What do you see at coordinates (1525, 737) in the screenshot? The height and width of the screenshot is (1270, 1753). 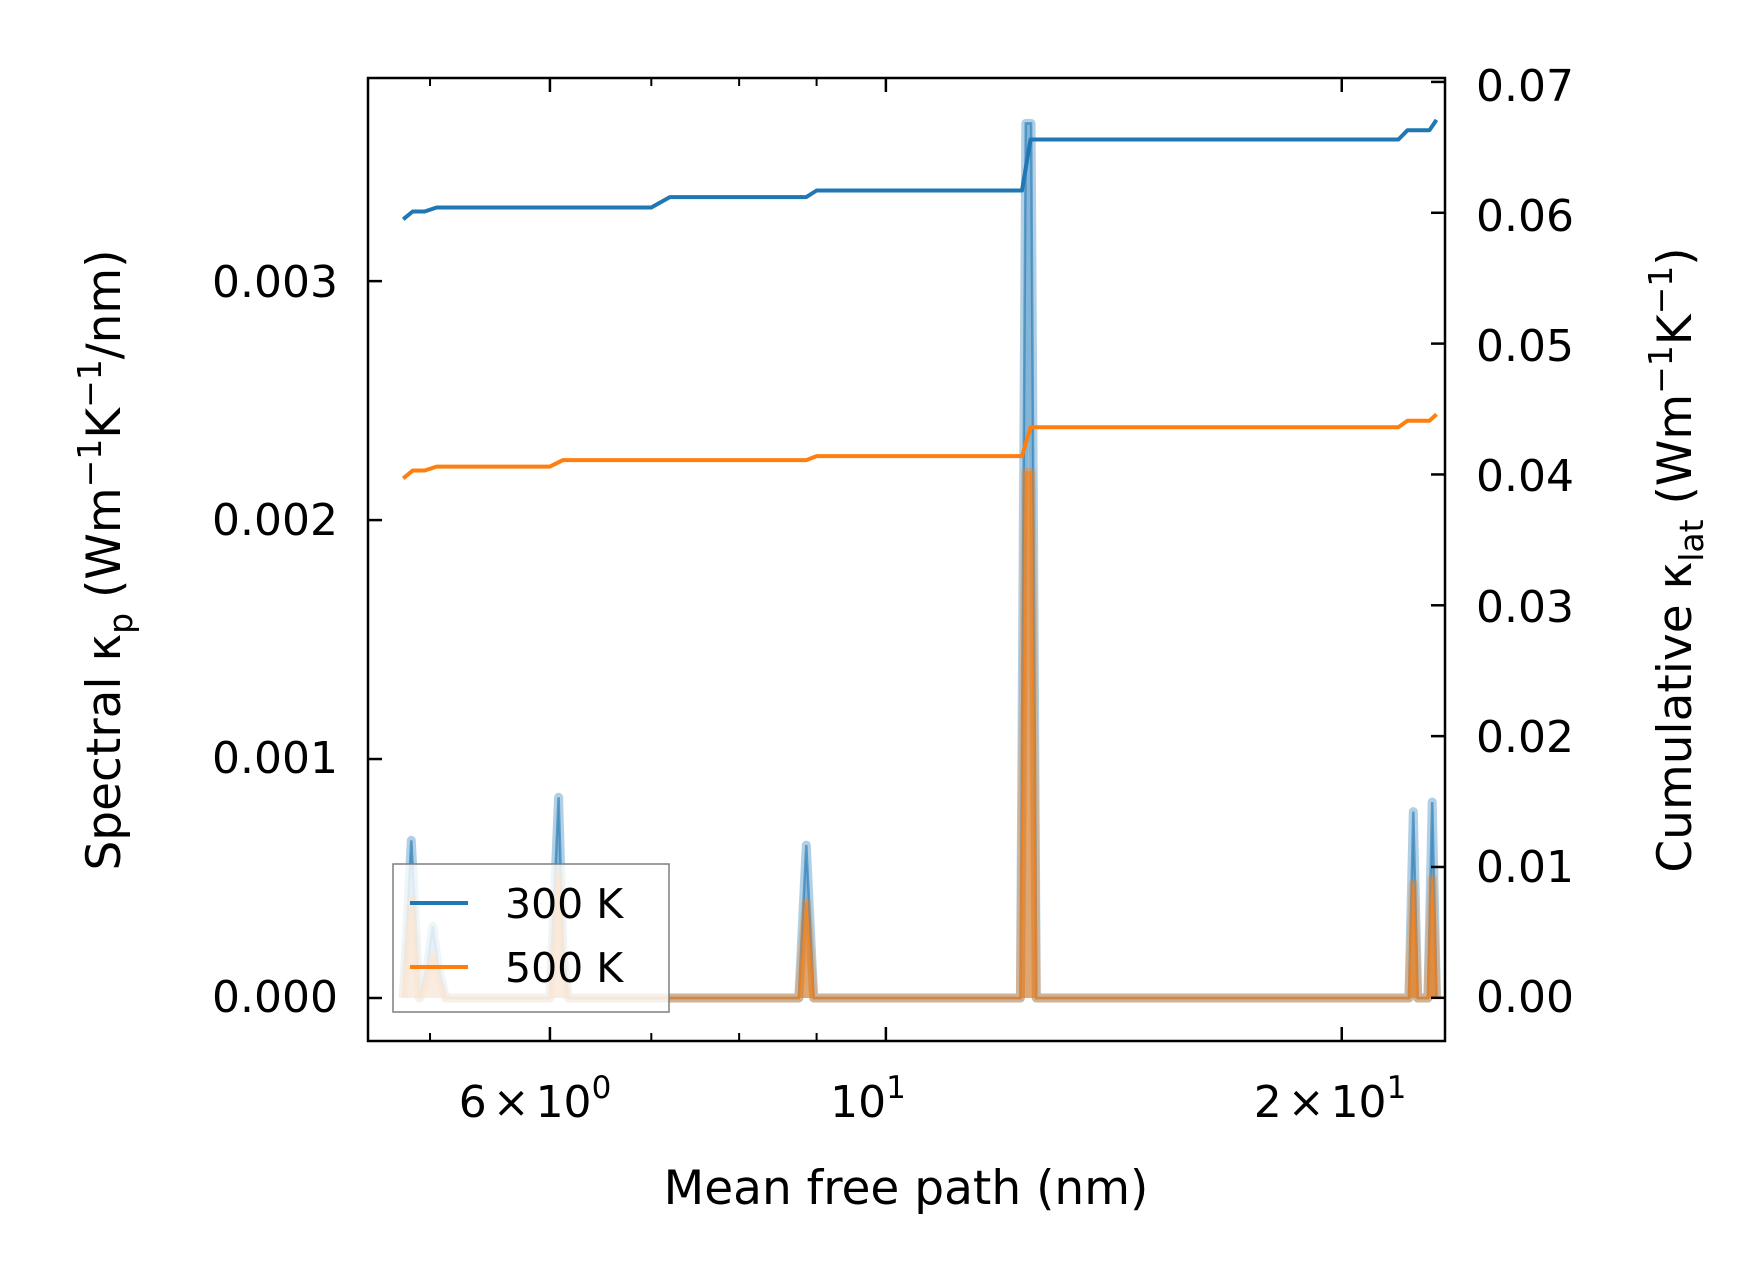 I see `y-right-tick-label-2: 0.02` at bounding box center [1525, 737].